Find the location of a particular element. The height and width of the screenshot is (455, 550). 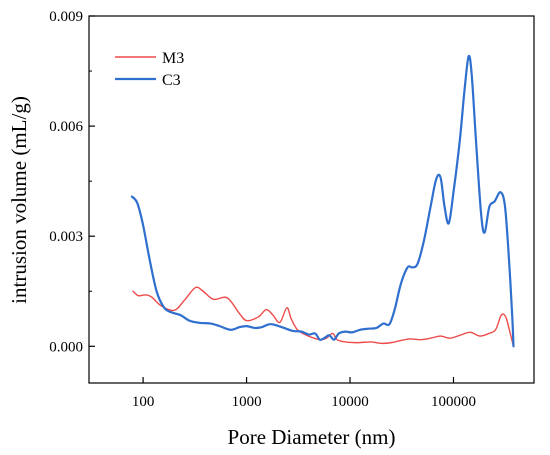

x-tick-label: 100000 is located at coordinates (453, 402).